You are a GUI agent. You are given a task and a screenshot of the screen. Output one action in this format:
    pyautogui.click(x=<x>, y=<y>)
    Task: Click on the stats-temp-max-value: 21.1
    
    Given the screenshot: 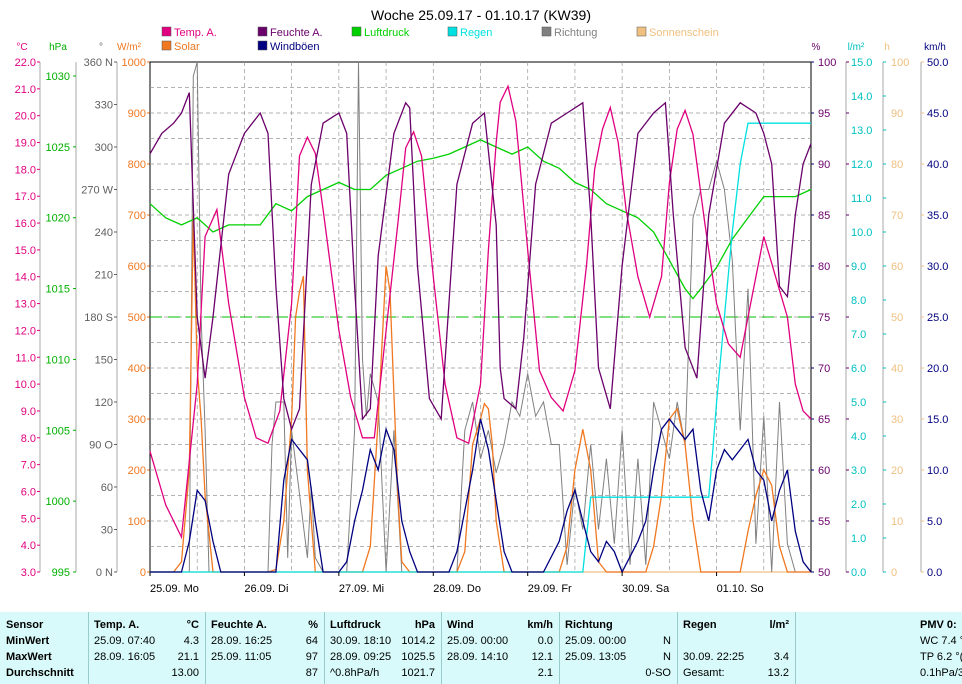 What is the action you would take?
    pyautogui.click(x=188, y=657)
    